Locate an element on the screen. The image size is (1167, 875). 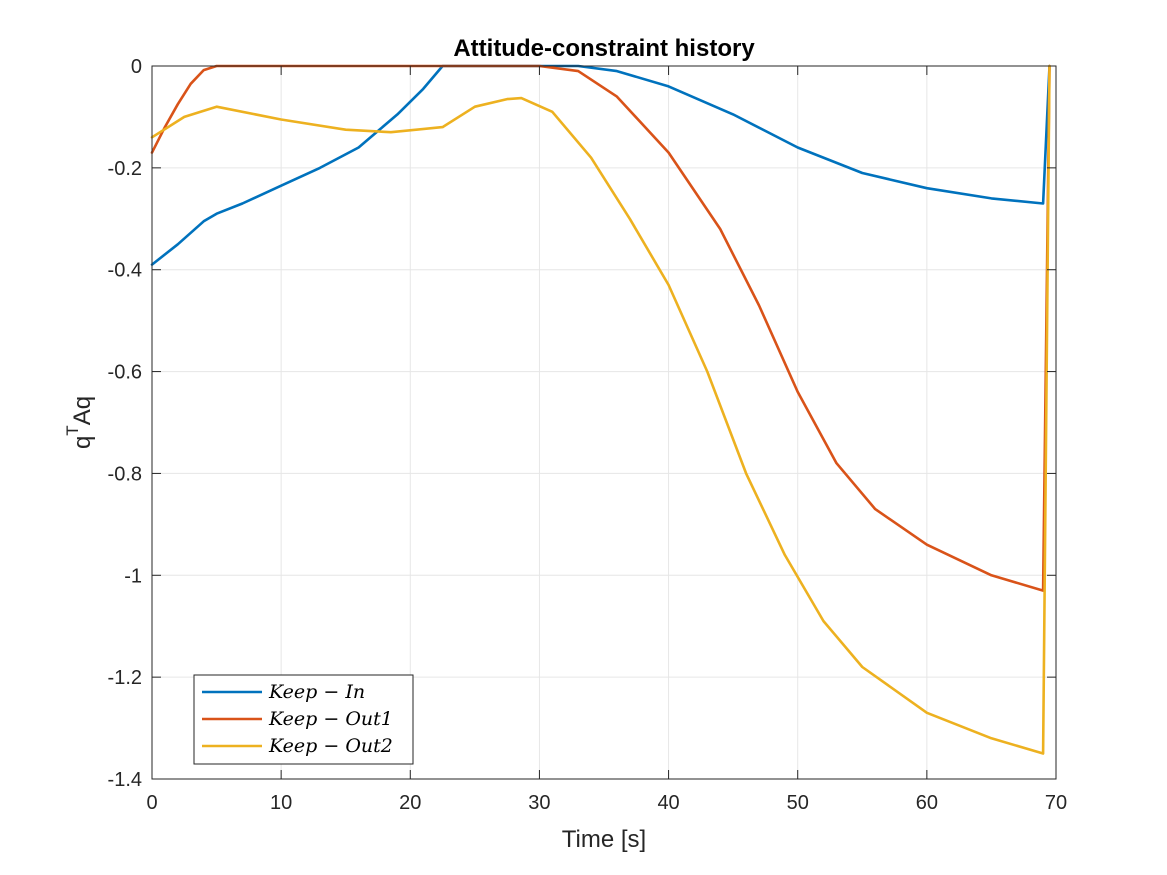
y-tick-label: -1.4 is located at coordinates (125, 780).